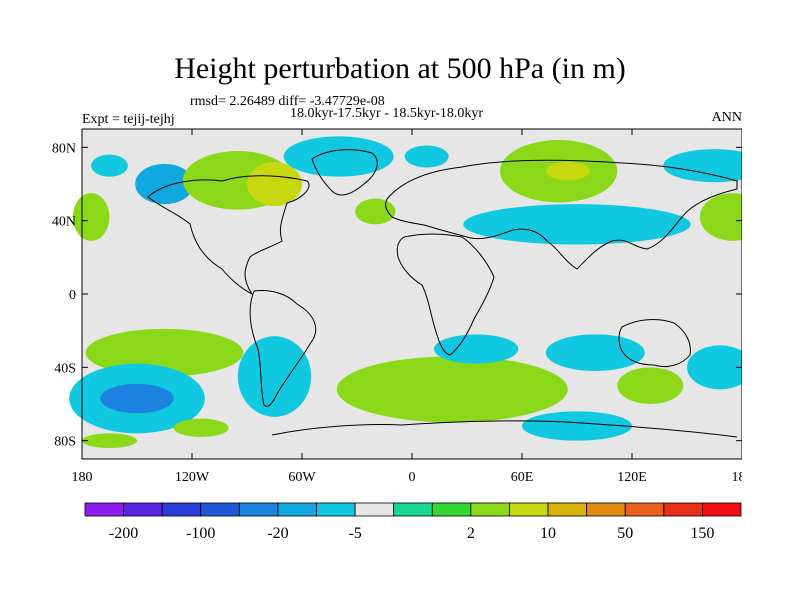 Image resolution: width=800 pixels, height=600 pixels. I want to click on coastline-north-america, so click(228, 235).